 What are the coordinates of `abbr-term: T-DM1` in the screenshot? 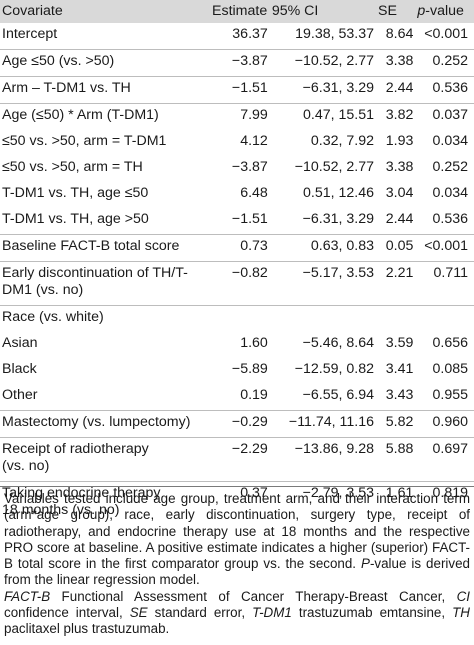 It's located at (272, 613).